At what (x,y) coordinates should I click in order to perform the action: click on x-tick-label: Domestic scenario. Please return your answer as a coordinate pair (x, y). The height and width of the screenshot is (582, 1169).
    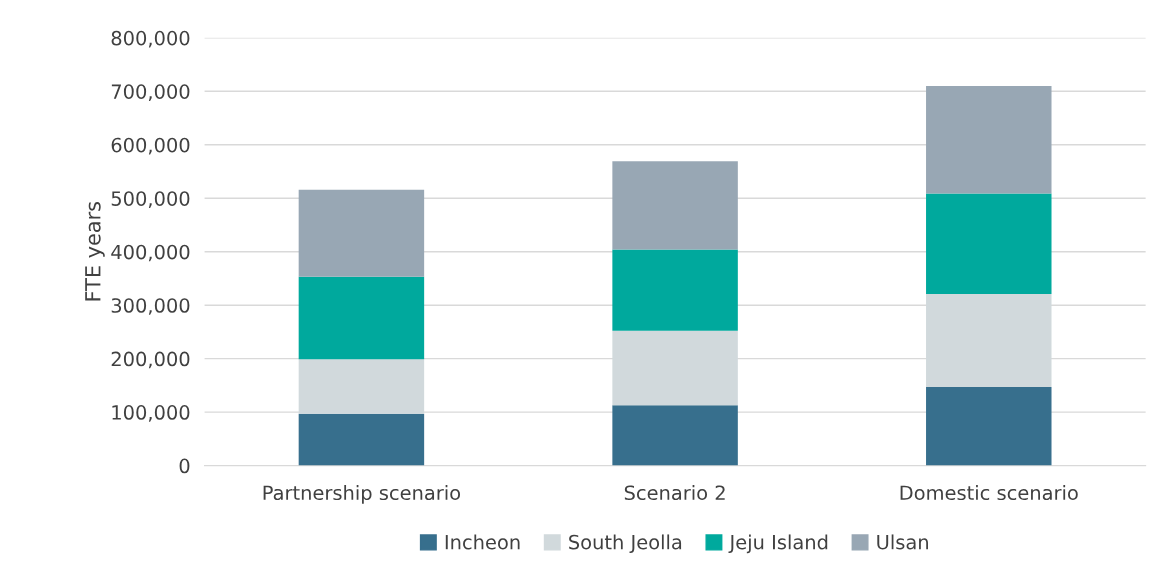
    Looking at the image, I should click on (989, 493).